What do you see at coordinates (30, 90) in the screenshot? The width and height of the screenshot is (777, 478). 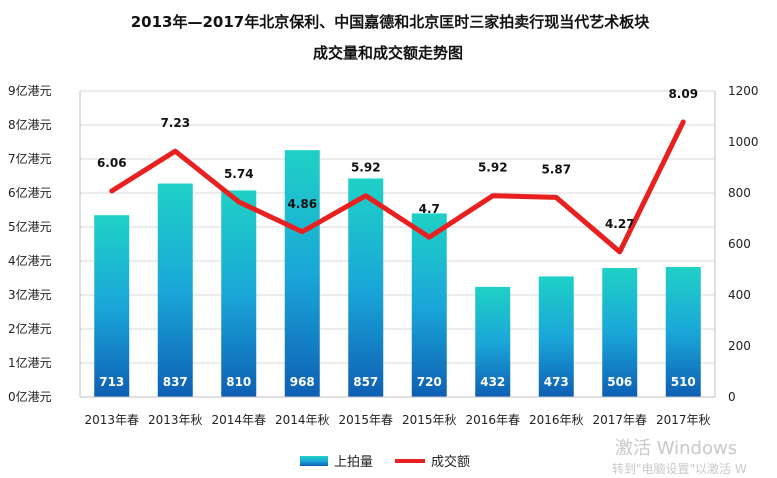 I see `y-left-tick-label: 9亿港元` at bounding box center [30, 90].